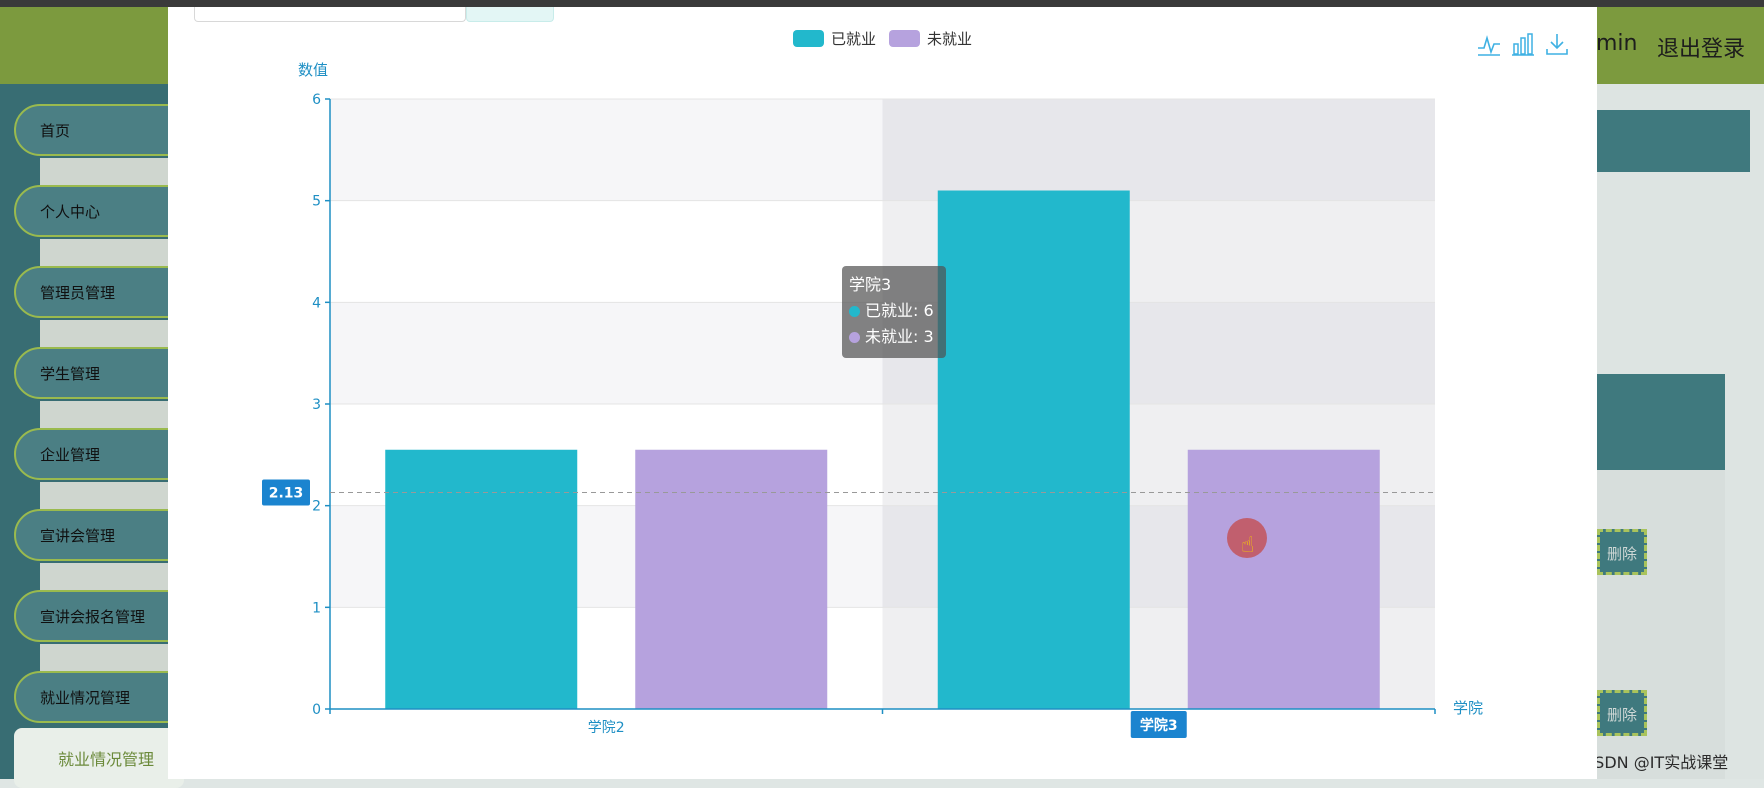 The width and height of the screenshot is (1764, 788). Describe the element at coordinates (330, 14) in the screenshot. I see `search-input` at that location.